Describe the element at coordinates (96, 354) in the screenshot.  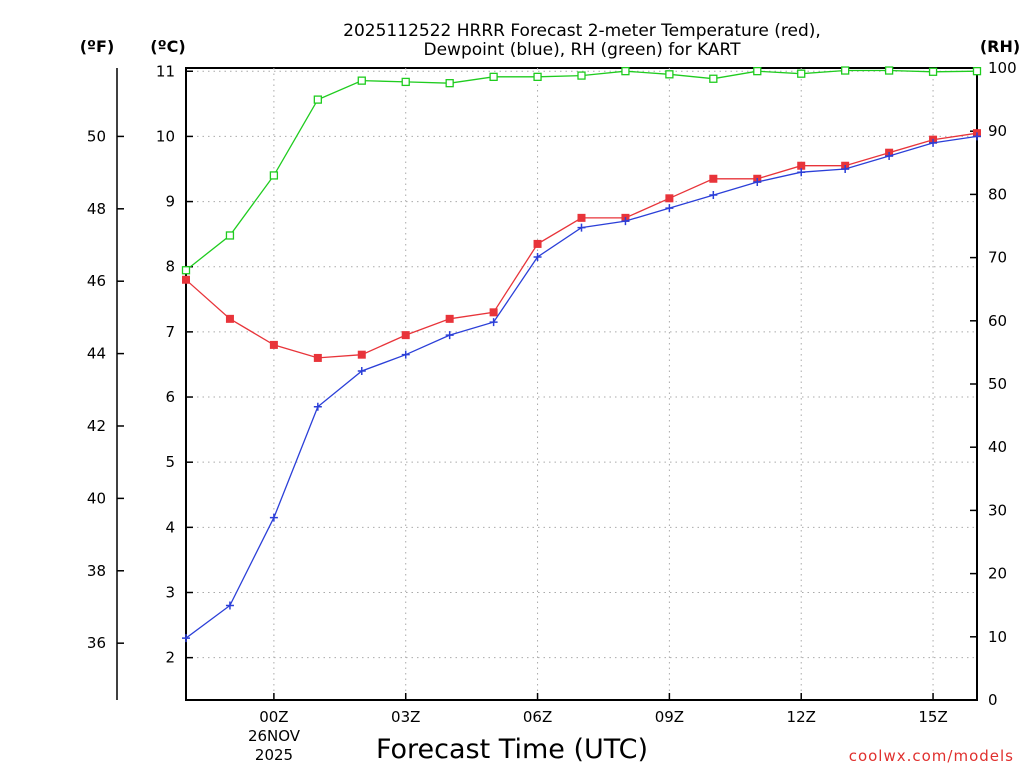
I see `fahrenheit-tick-label-44: 44` at that location.